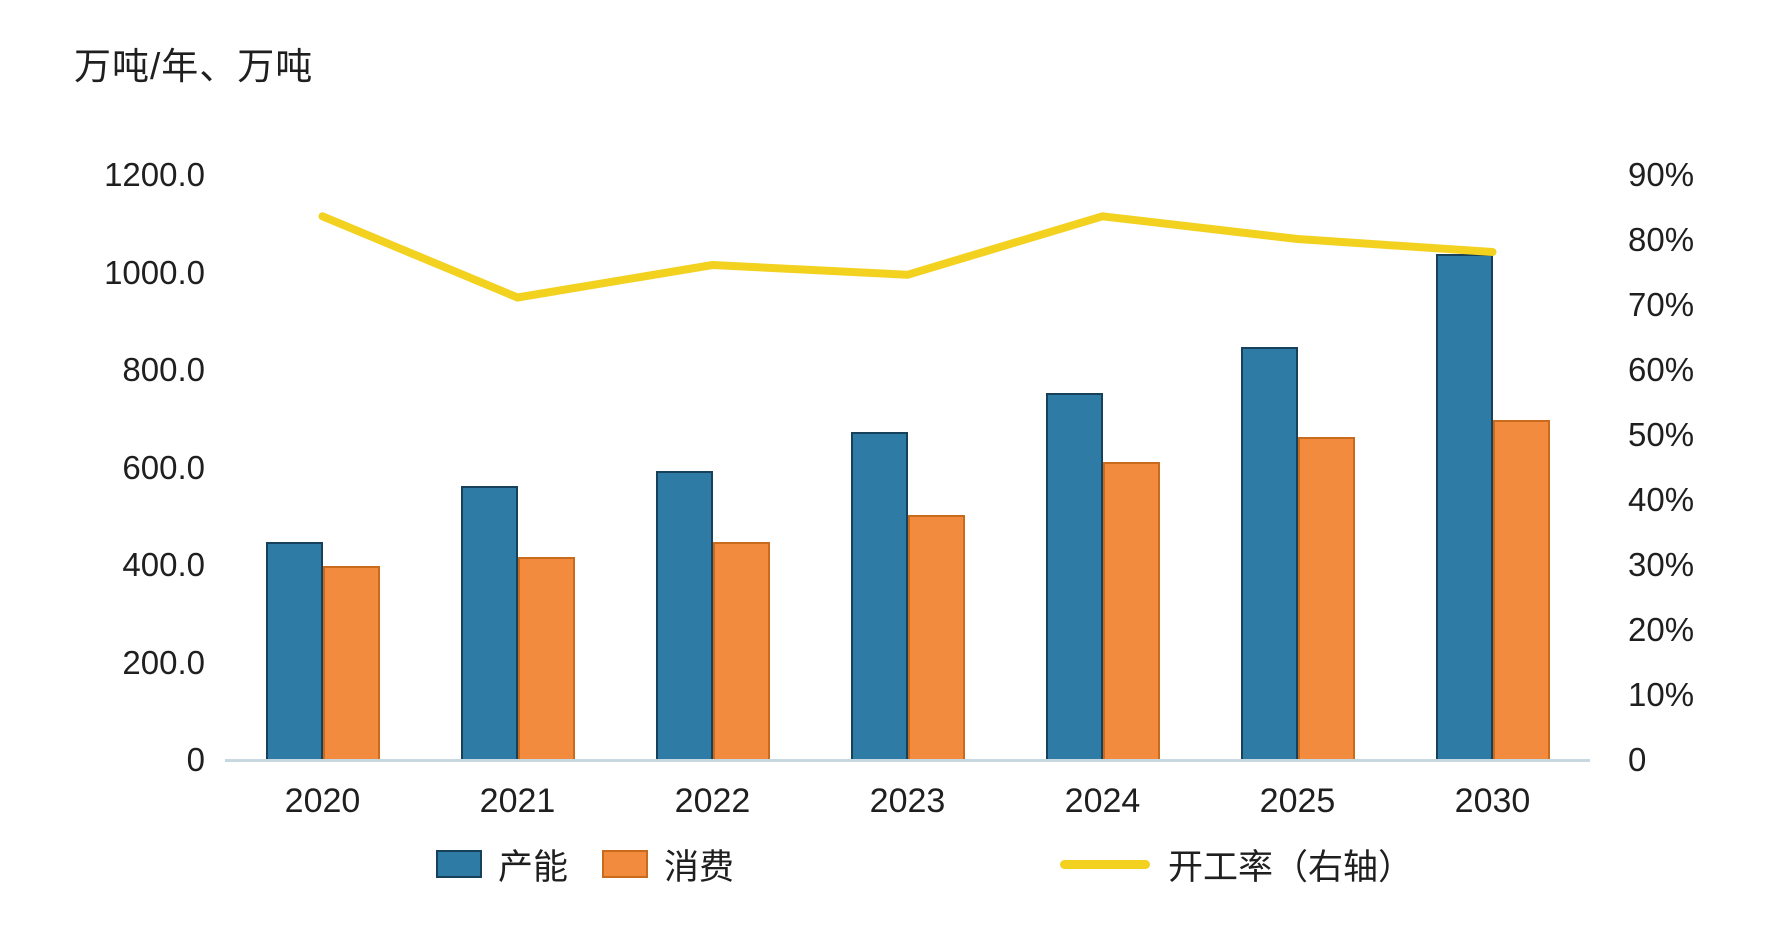 The image size is (1772, 925). Describe the element at coordinates (1269, 553) in the screenshot. I see `capacity-bar-2025` at that location.